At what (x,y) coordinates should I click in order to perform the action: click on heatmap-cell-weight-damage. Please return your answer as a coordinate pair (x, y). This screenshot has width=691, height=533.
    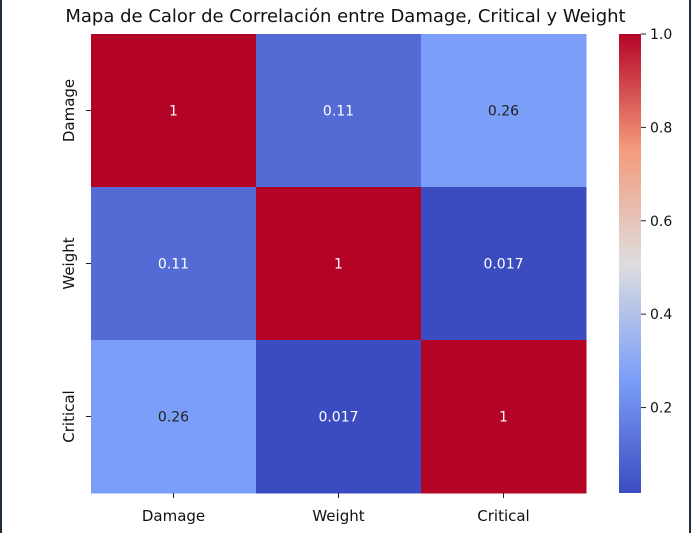
    Looking at the image, I should click on (174, 264).